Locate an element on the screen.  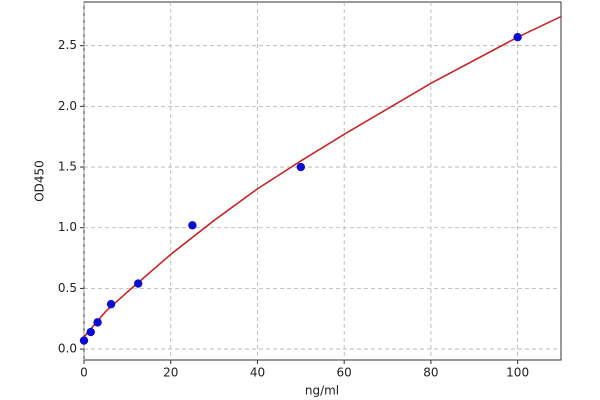
y-tick-label: 0.0 is located at coordinates (67, 349).